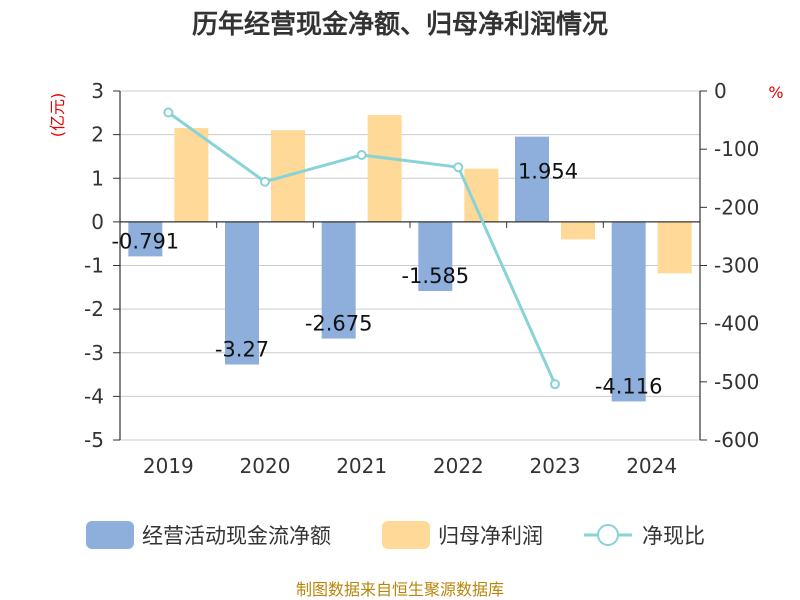 Image resolution: width=800 pixels, height=600 pixels. I want to click on category-label: 2019, so click(168, 466).